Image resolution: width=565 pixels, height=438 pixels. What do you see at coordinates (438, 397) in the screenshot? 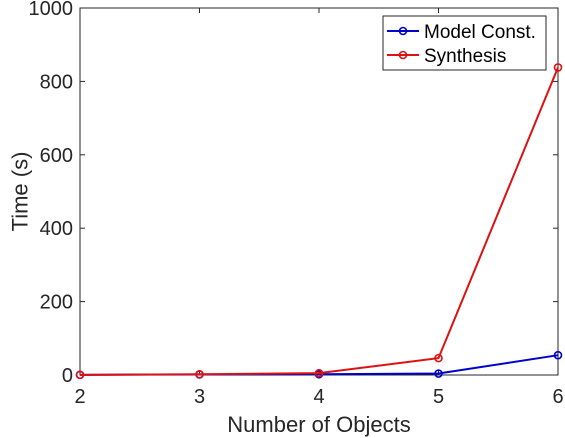
I see `x-tick-label: 5` at bounding box center [438, 397].